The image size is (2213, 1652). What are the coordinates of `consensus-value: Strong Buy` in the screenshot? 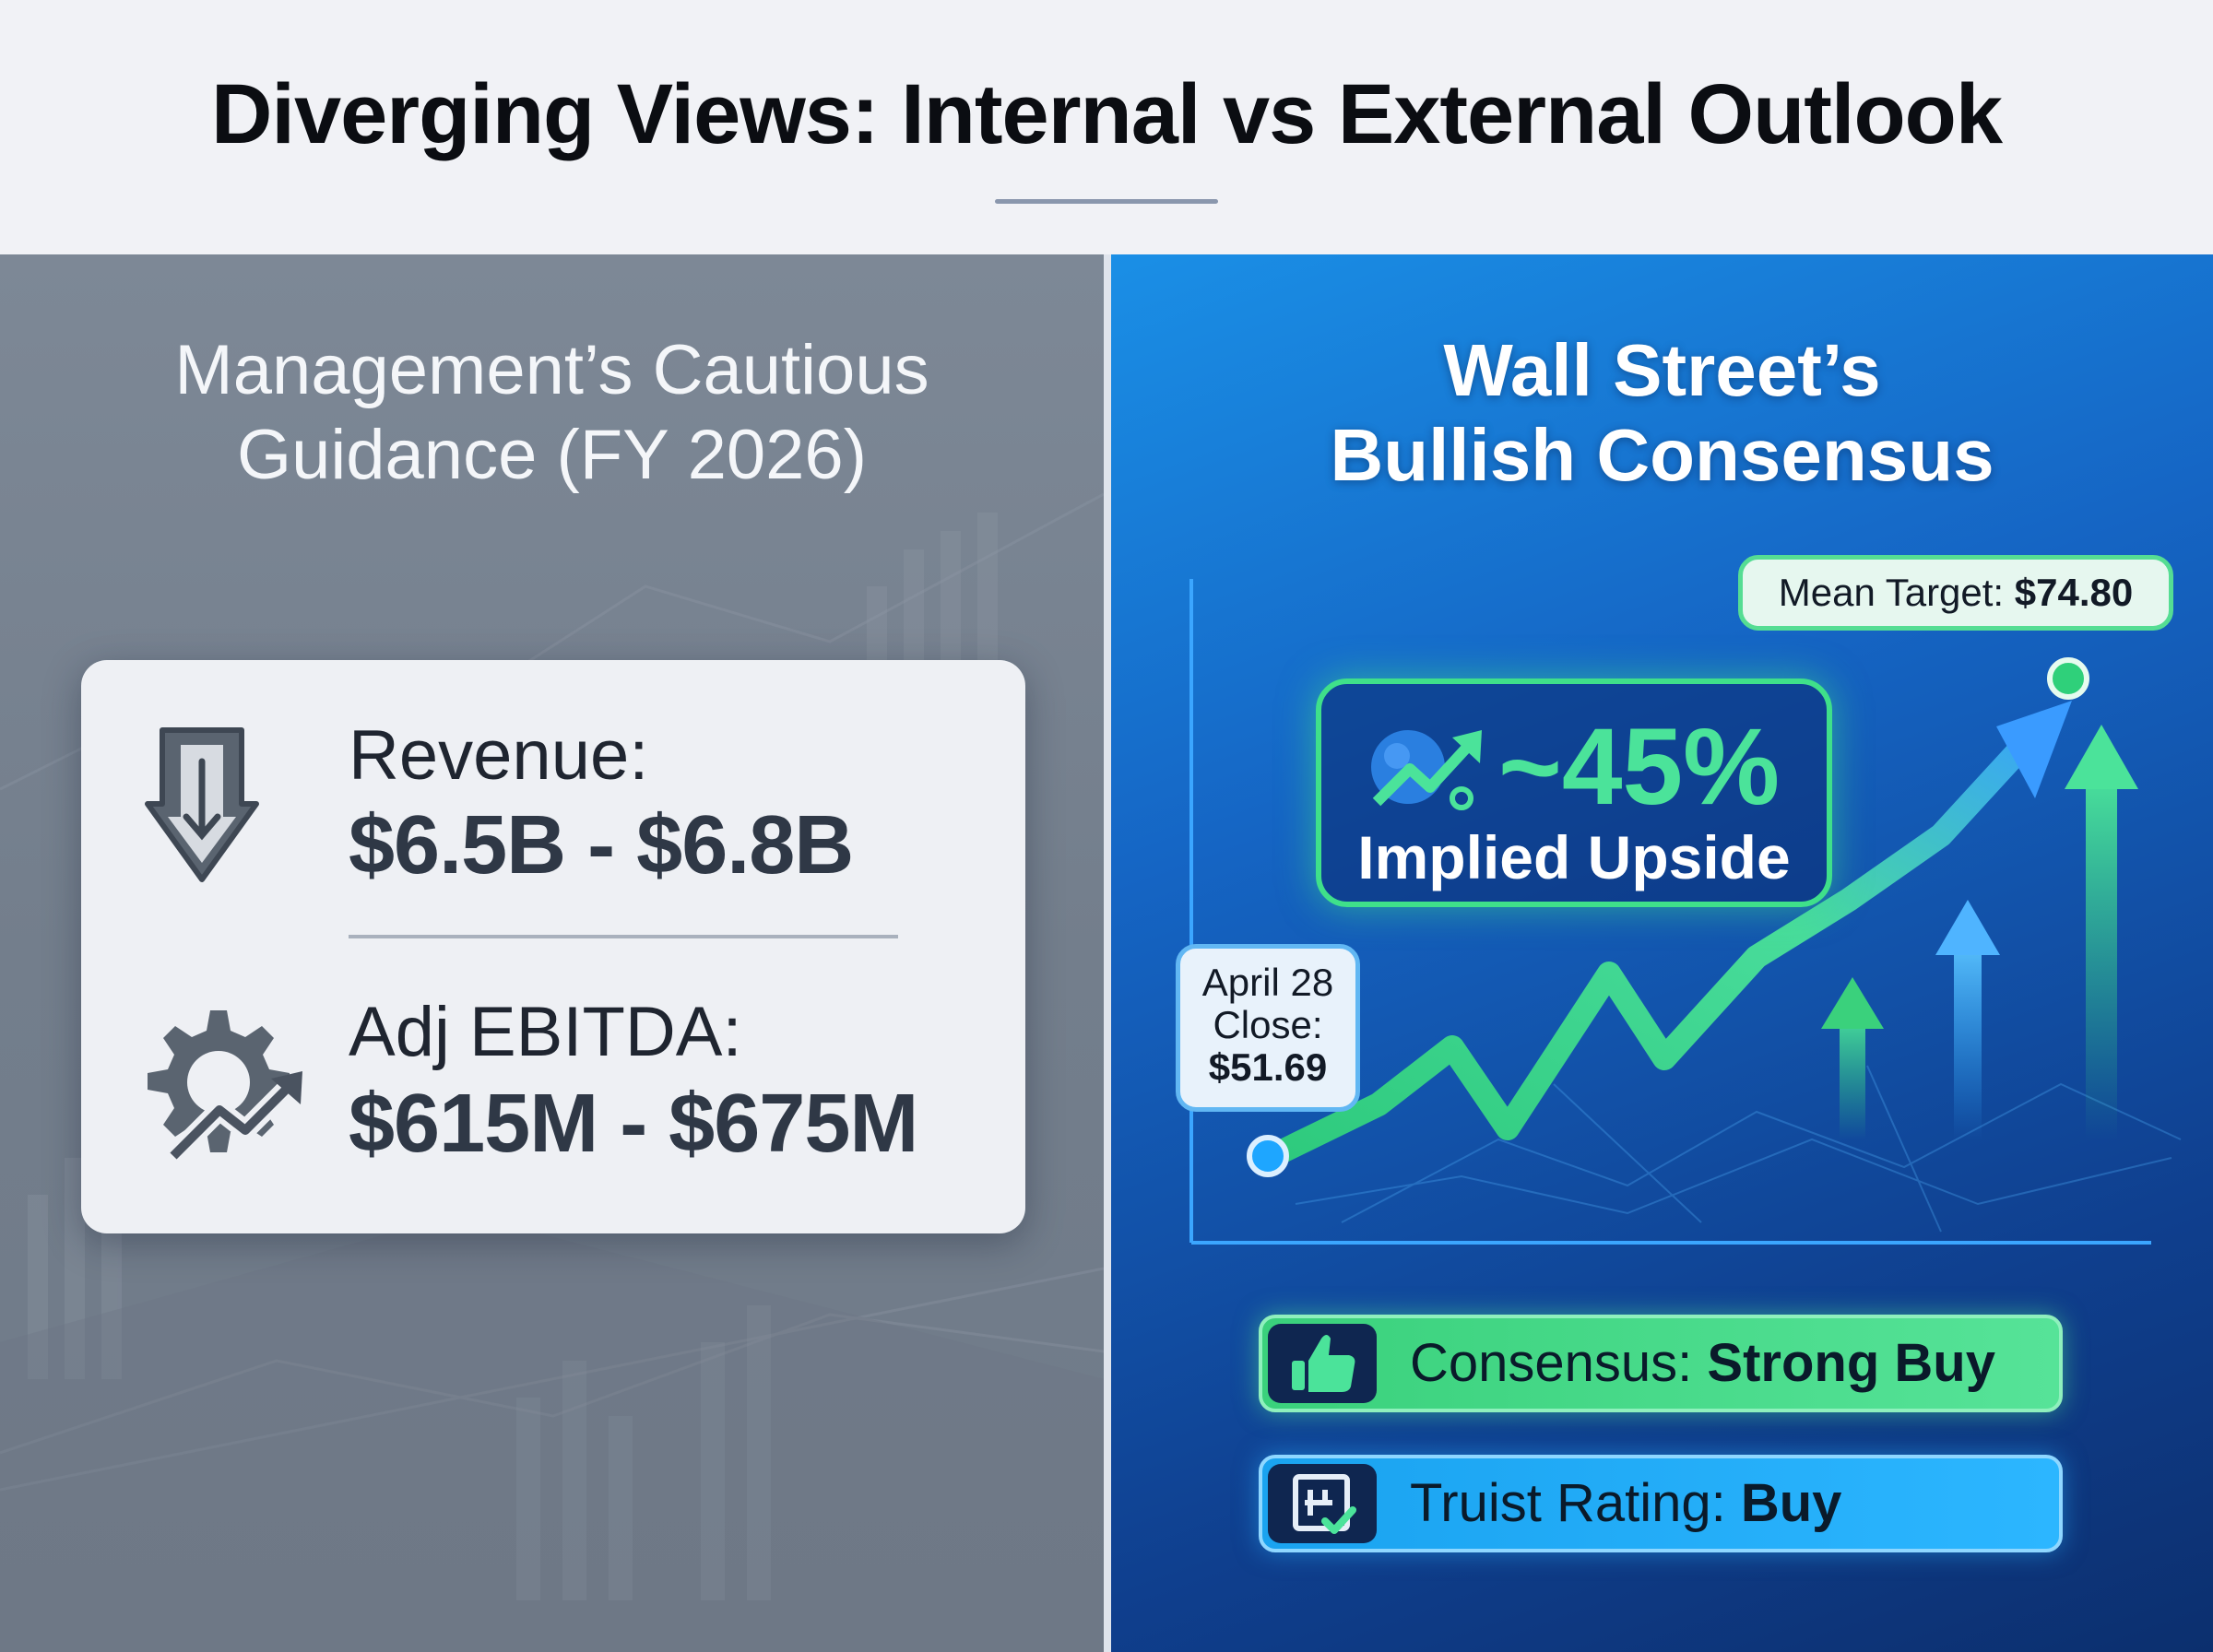 It's located at (1851, 1363).